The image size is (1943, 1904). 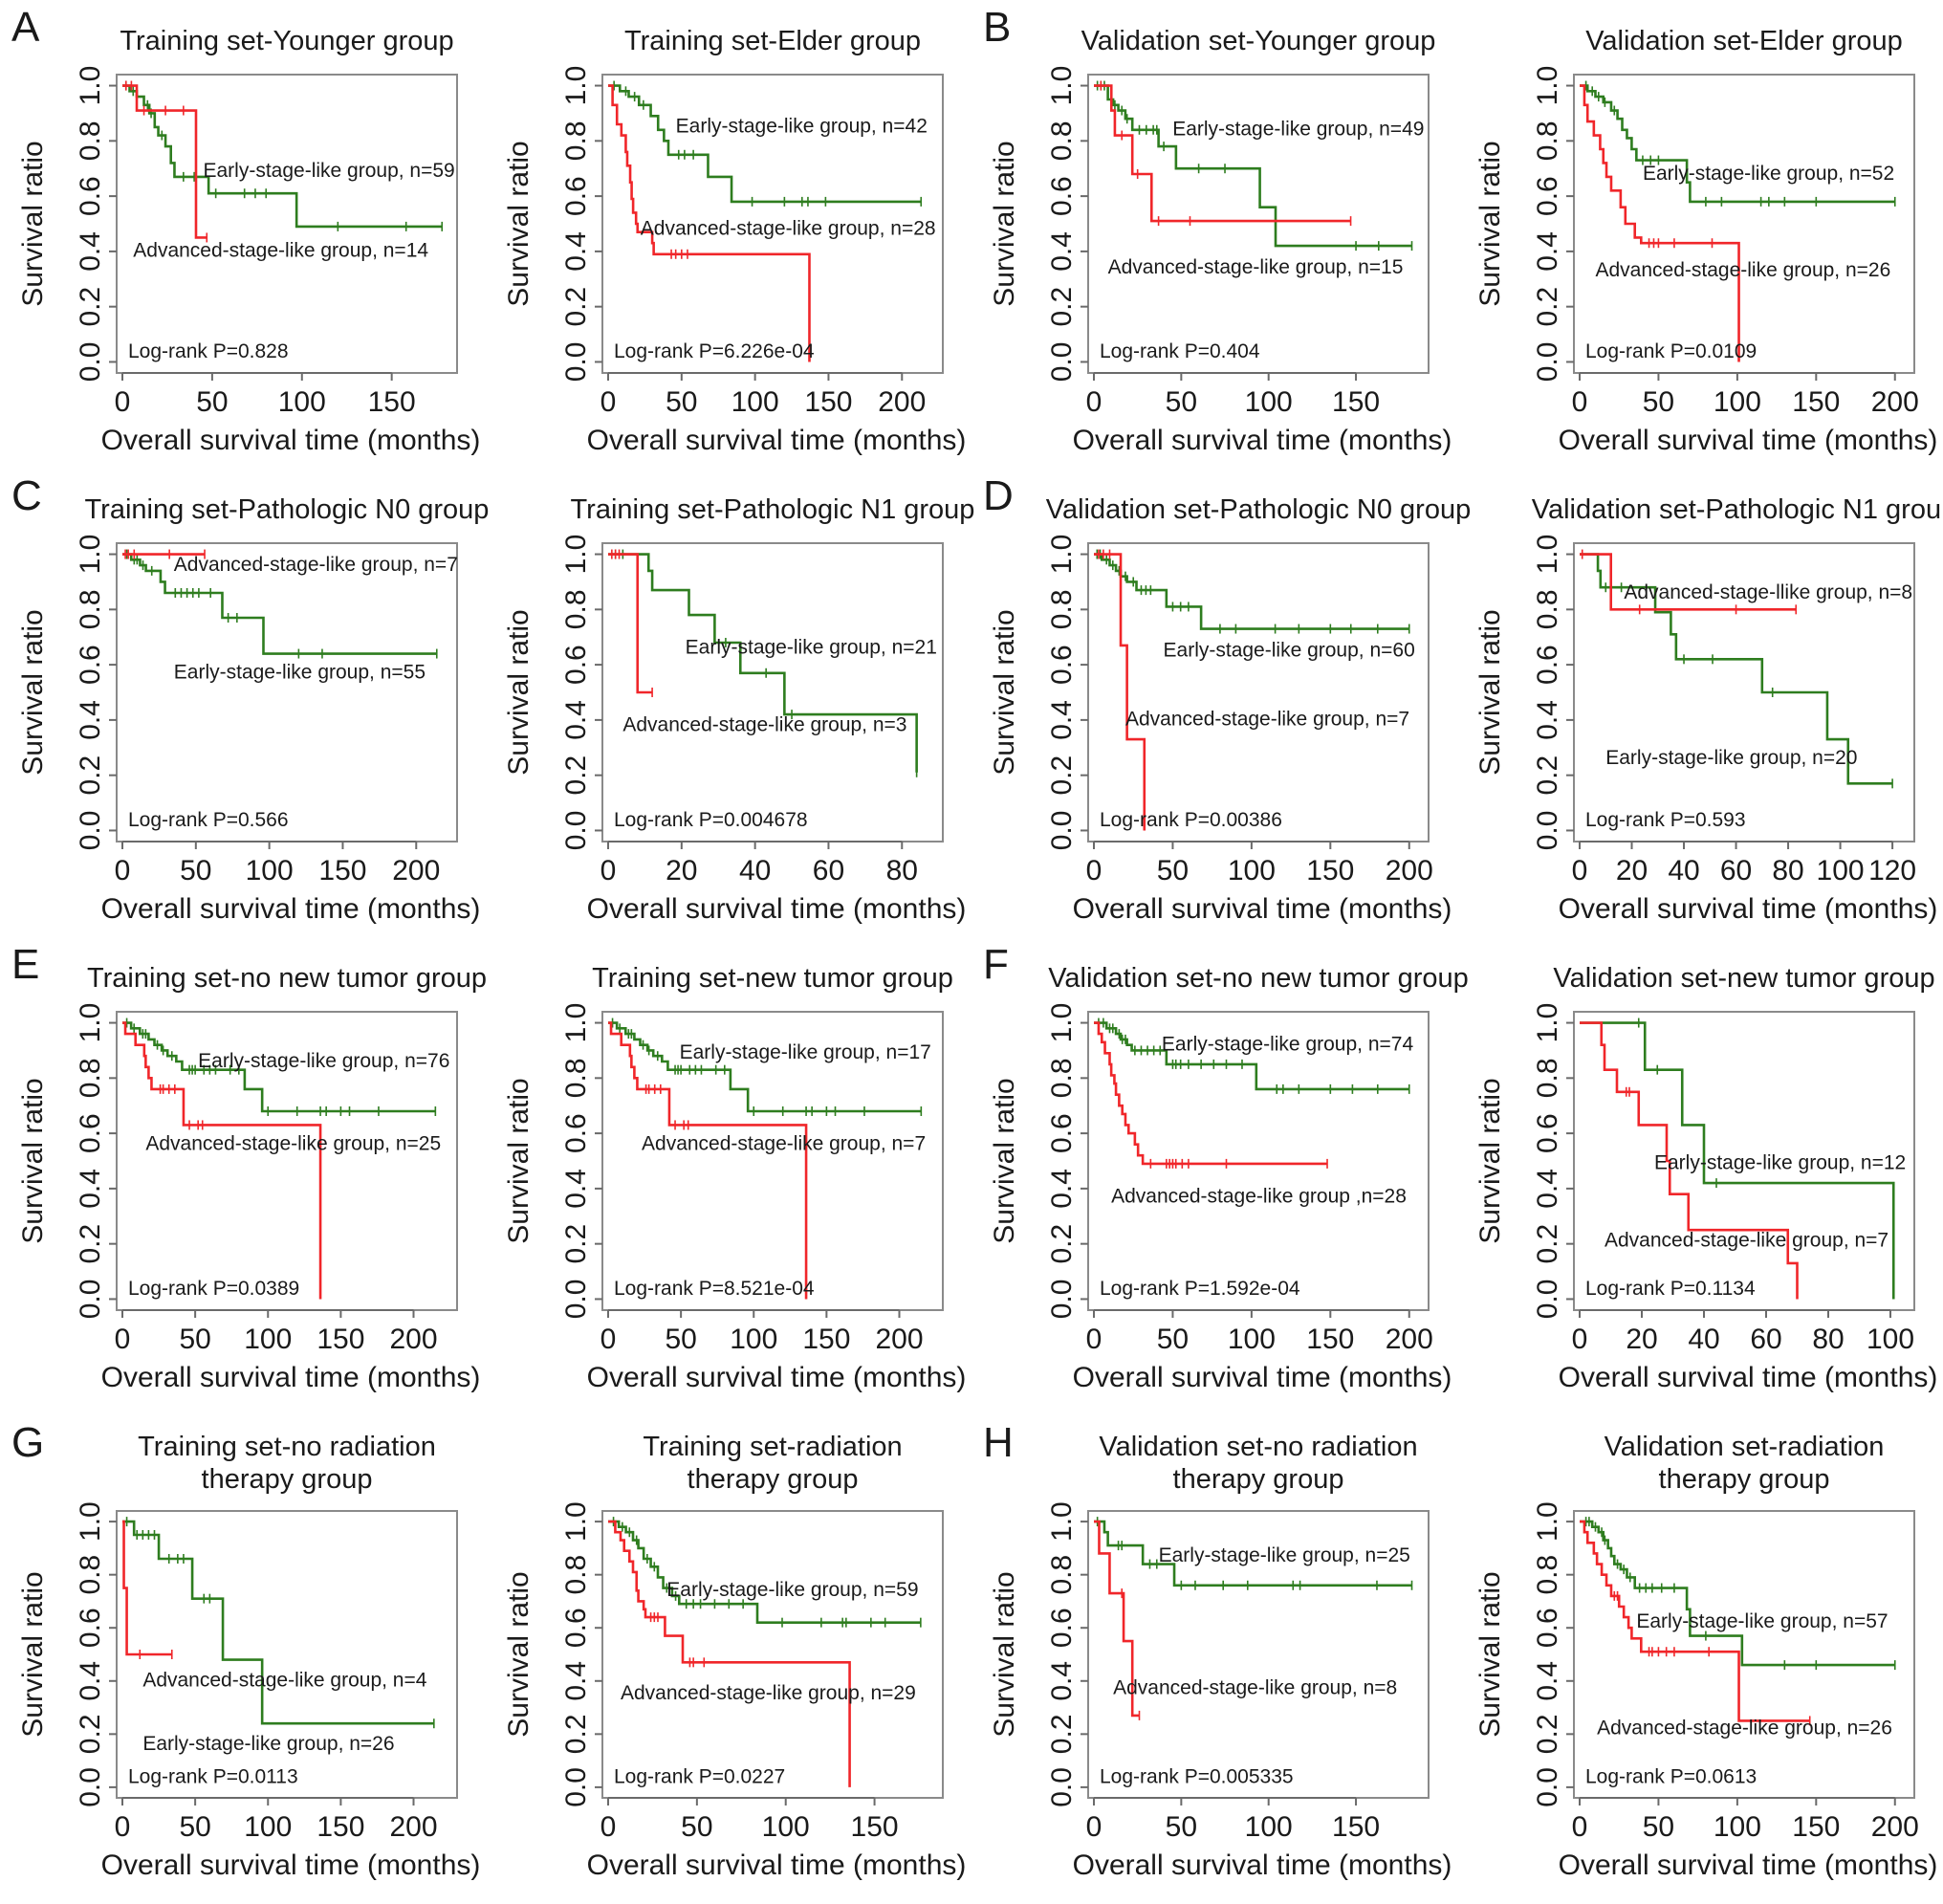 I want to click on group-annotation: Early-stage-like group, n=26, so click(x=268, y=1744).